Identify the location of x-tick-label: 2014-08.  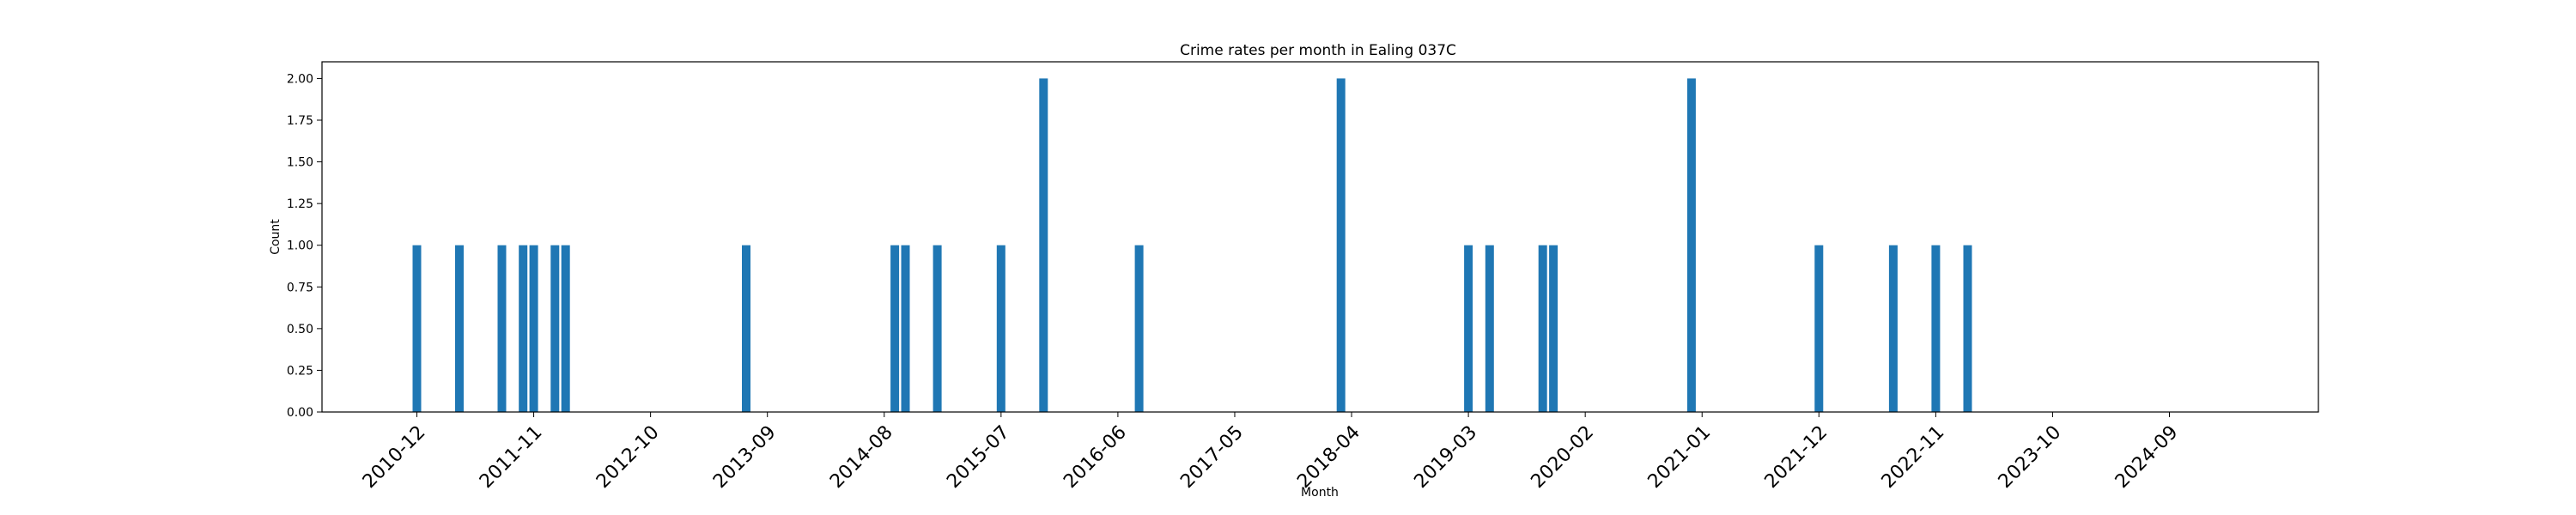
(861, 457).